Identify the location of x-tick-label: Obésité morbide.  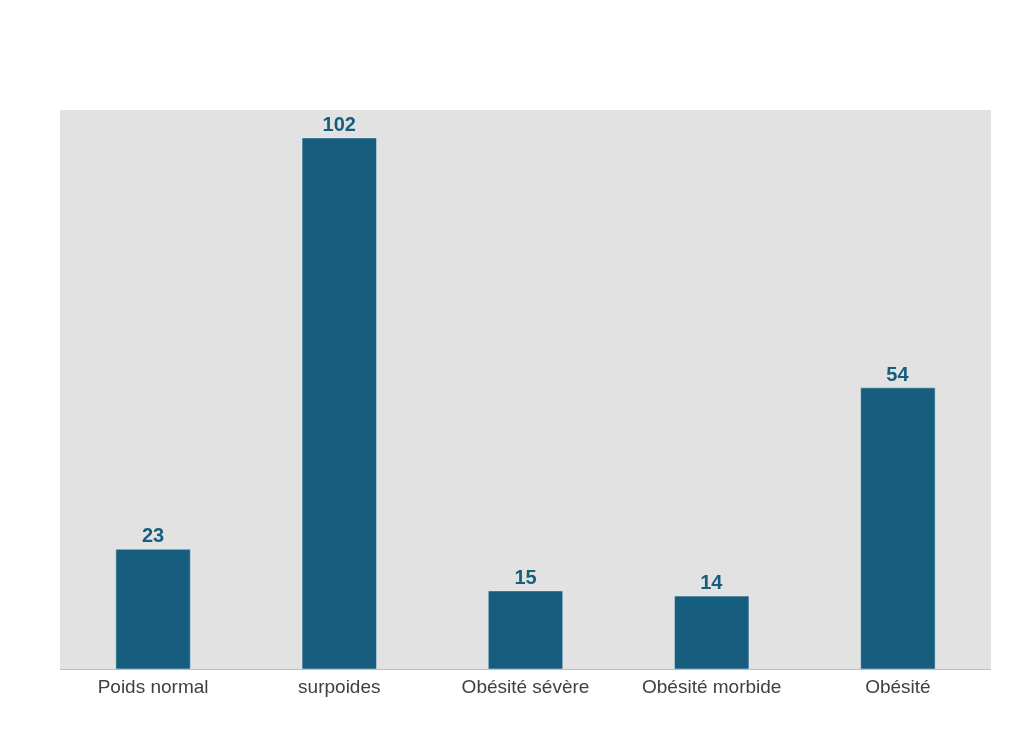
(712, 686).